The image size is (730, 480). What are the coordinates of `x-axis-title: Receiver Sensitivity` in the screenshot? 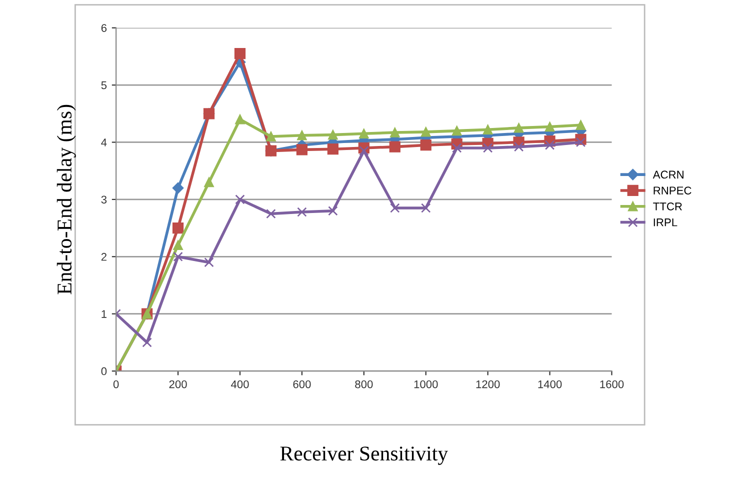 It's located at (364, 455).